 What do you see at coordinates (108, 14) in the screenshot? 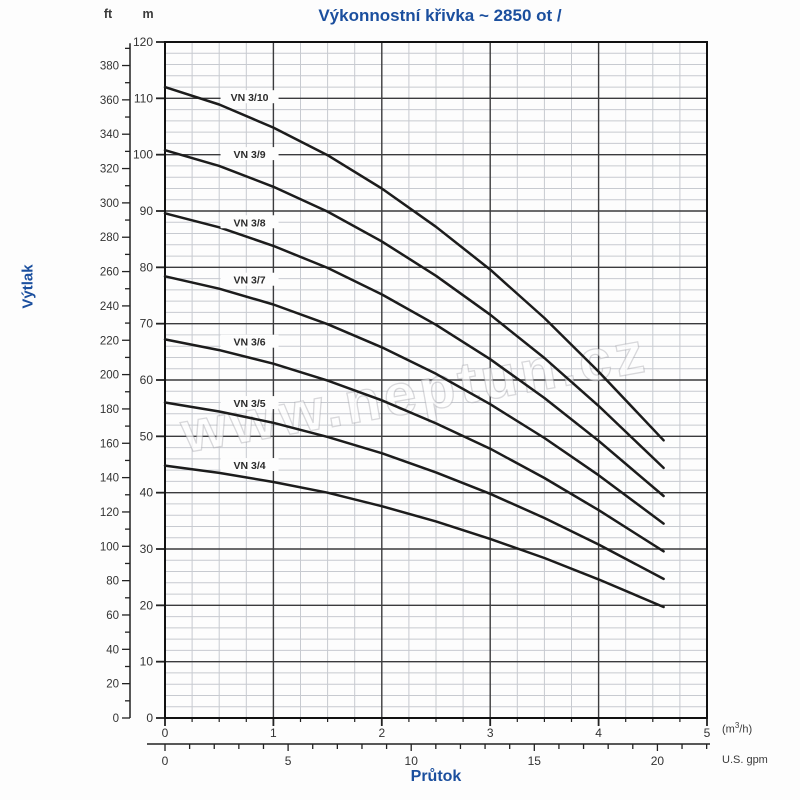
I see `ft-axis-unit: ft` at bounding box center [108, 14].